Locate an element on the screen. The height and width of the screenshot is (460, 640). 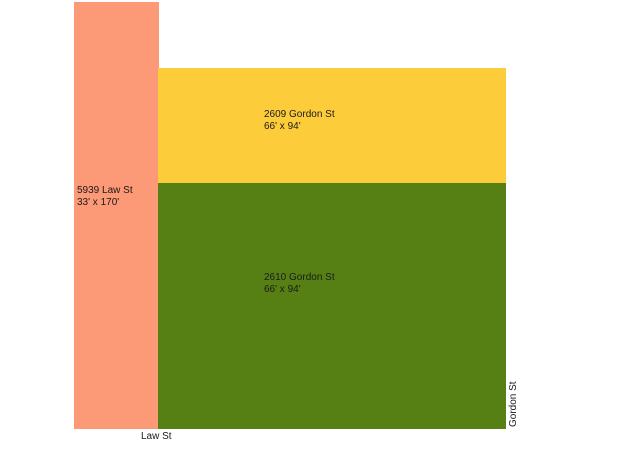
parcel-2609-gordon-st: 2609 Gordon St 66' x 94' is located at coordinates (332, 126).